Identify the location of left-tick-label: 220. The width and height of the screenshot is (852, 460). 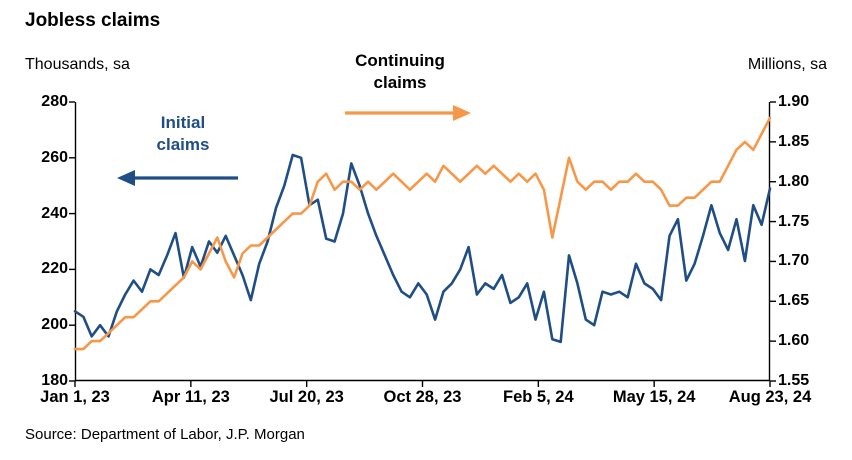
(54, 269).